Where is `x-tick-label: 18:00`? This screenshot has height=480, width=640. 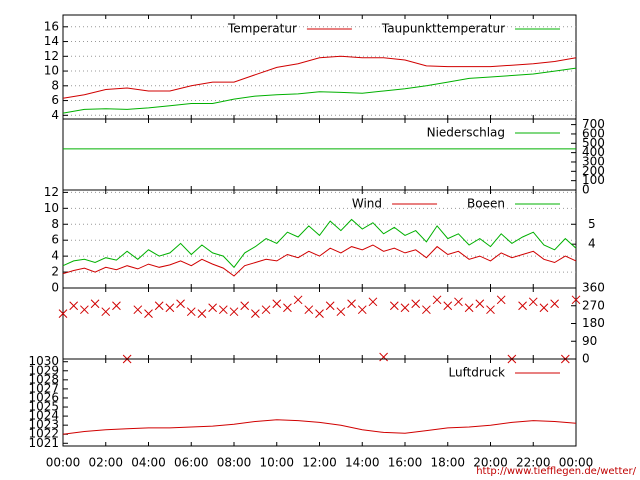
x-tick-label: 18:00 is located at coordinates (447, 463).